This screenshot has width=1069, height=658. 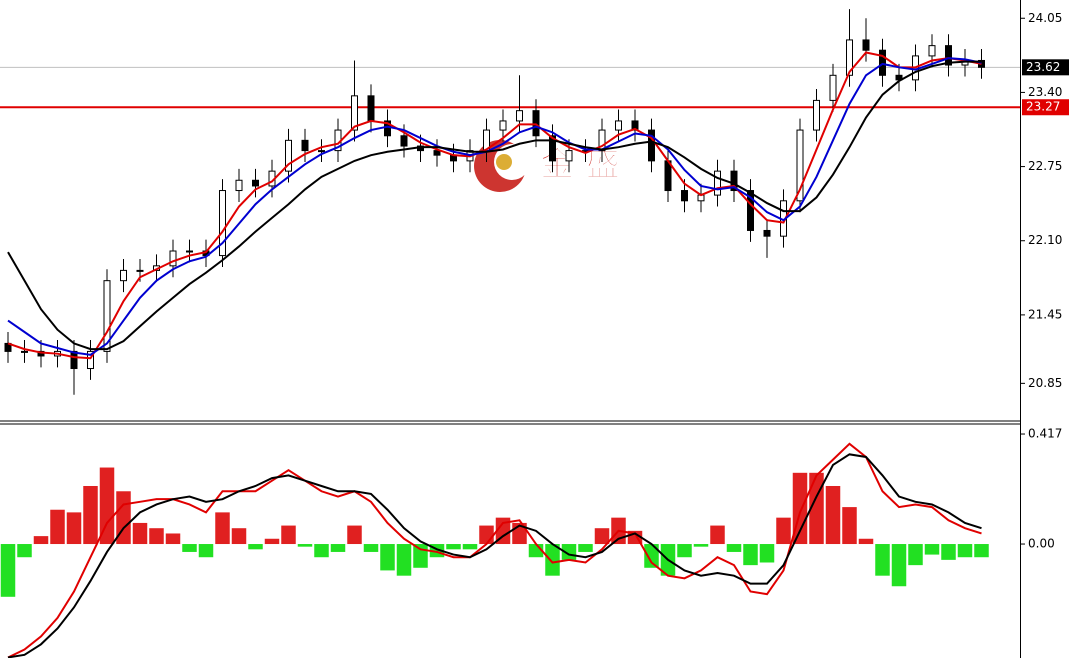 I want to click on logo-dot, so click(x=504, y=162).